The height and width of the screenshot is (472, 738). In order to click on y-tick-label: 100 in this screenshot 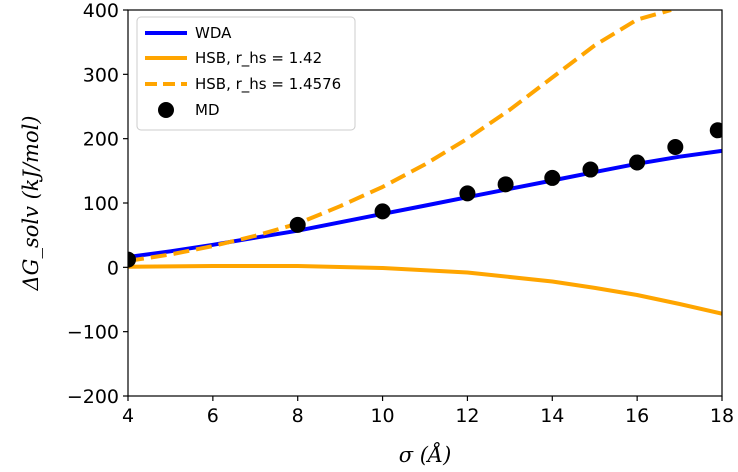, I will do `click(101, 204)`.